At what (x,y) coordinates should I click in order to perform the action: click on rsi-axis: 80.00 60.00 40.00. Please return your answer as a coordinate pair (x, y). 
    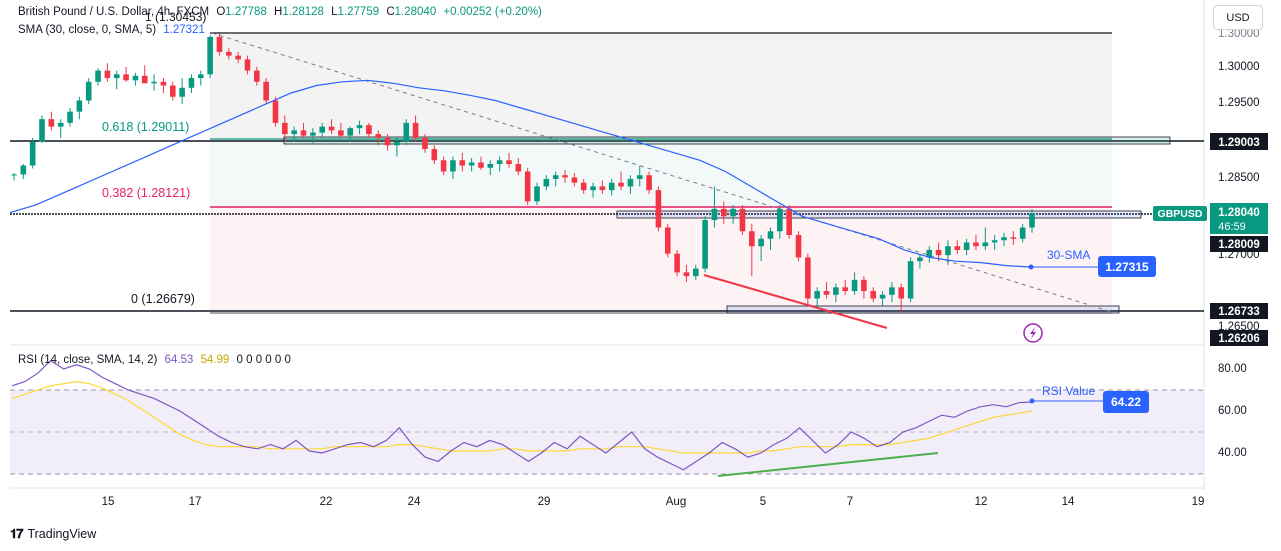
    Looking at the image, I should click on (1232, 411).